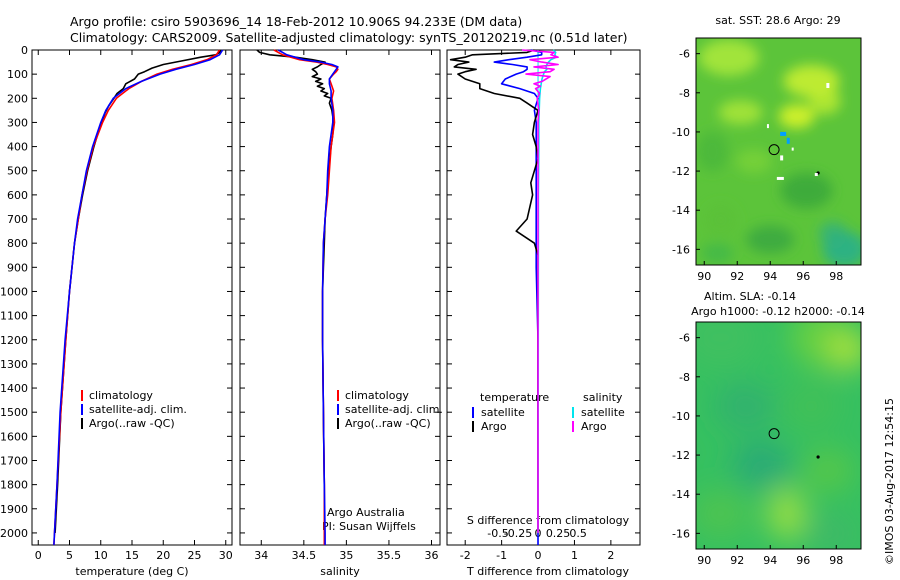 The width and height of the screenshot is (900, 580). Describe the element at coordinates (69, 555) in the screenshot. I see `x-tick-label: 5` at that location.